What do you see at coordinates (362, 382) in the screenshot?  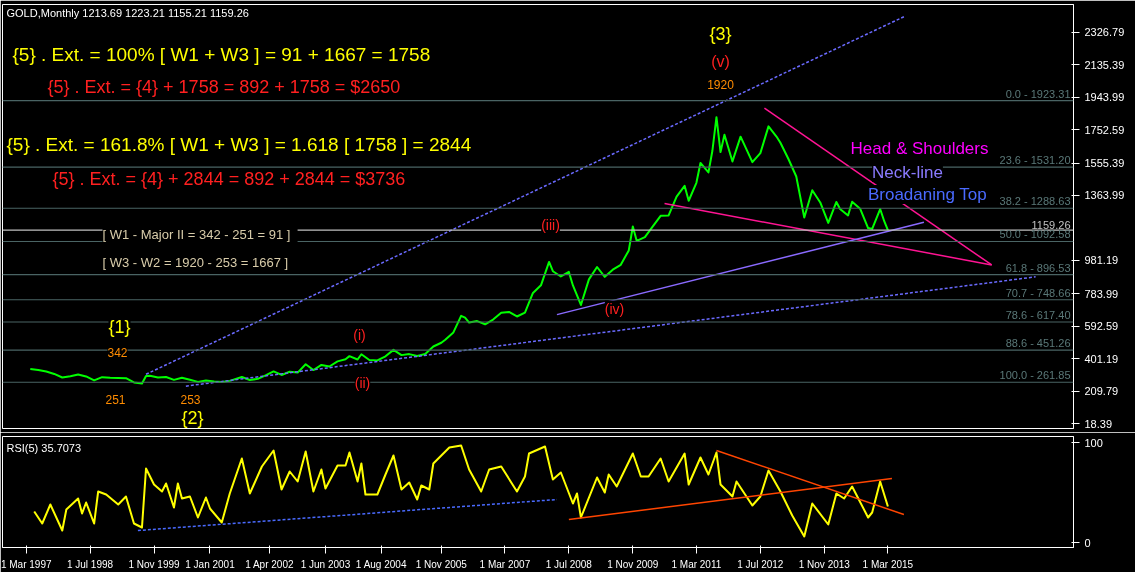 I see `annotation: (ii)` at bounding box center [362, 382].